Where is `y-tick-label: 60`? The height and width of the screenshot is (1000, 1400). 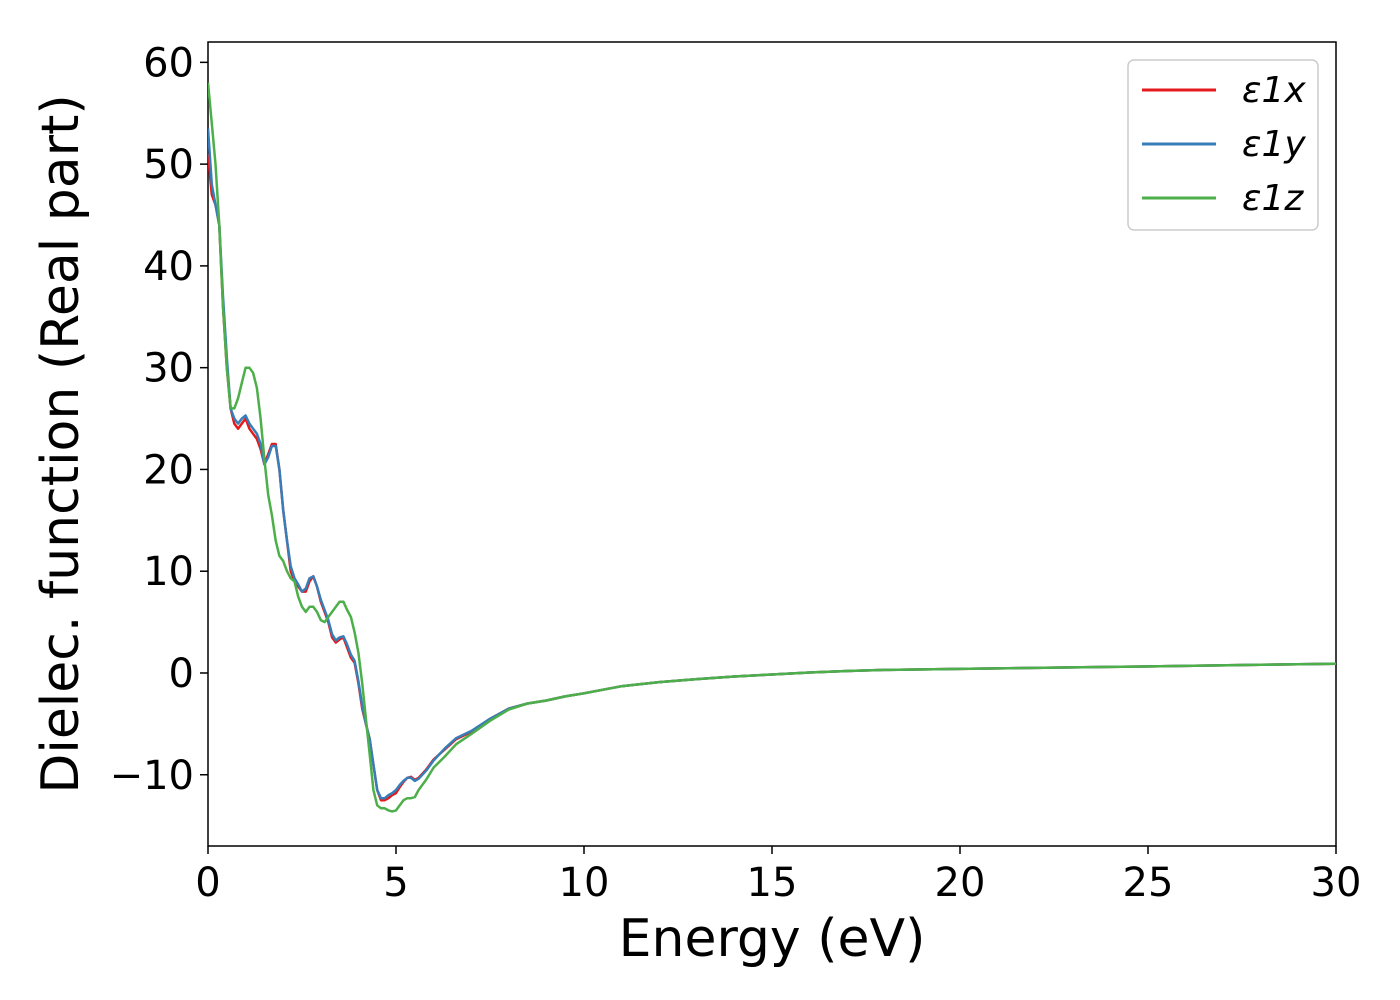
y-tick-label: 60 is located at coordinates (168, 63).